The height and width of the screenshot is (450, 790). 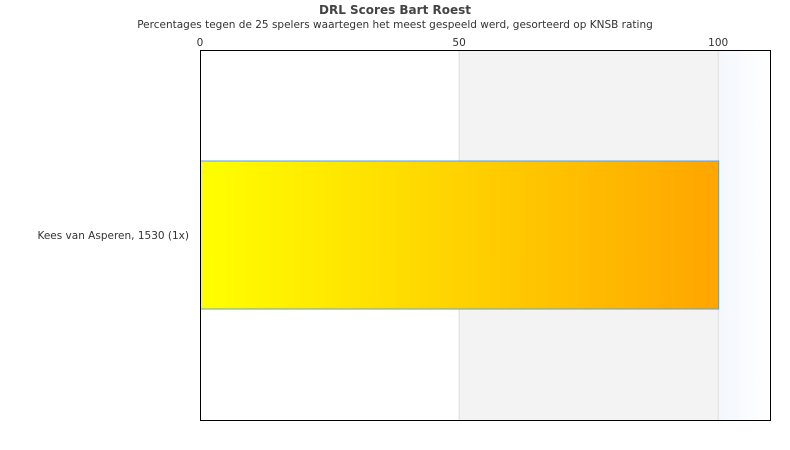 I want to click on chart-title: DRL Scores Bart Roest, so click(x=395, y=10).